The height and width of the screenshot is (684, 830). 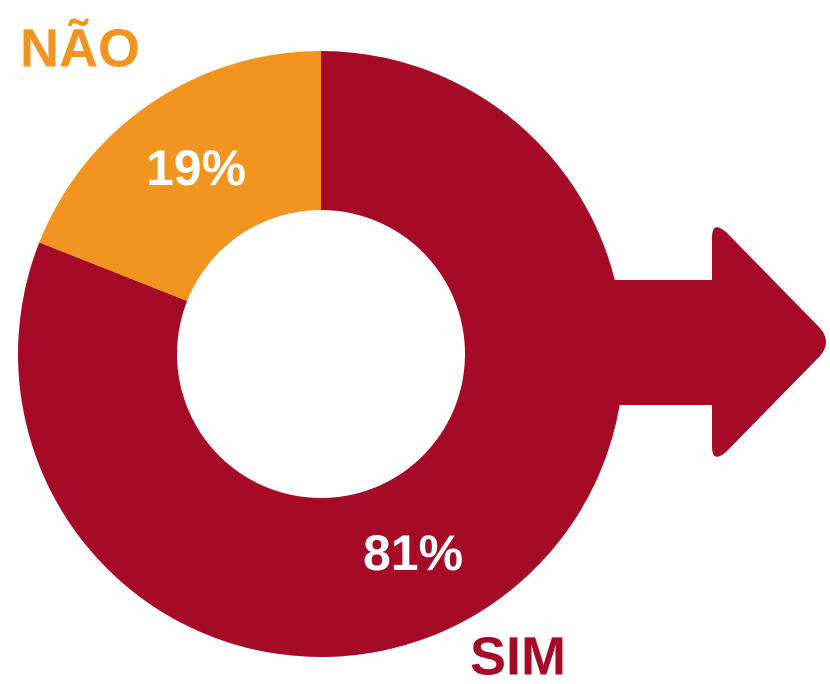 I want to click on donut-slice, so click(x=180, y=176).